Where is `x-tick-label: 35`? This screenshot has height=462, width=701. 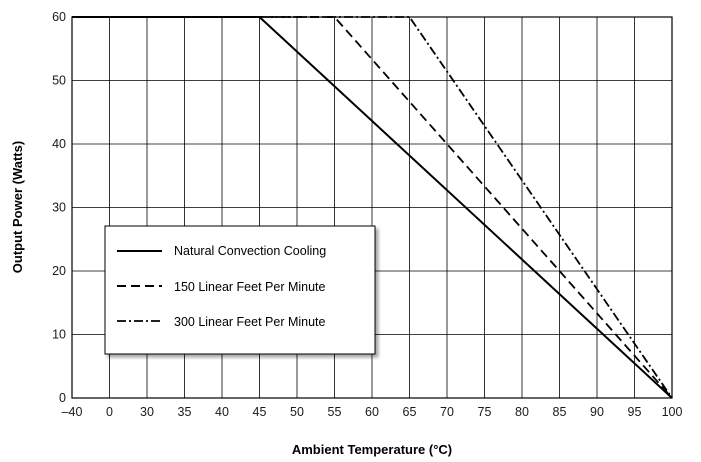 x-tick-label: 35 is located at coordinates (185, 412).